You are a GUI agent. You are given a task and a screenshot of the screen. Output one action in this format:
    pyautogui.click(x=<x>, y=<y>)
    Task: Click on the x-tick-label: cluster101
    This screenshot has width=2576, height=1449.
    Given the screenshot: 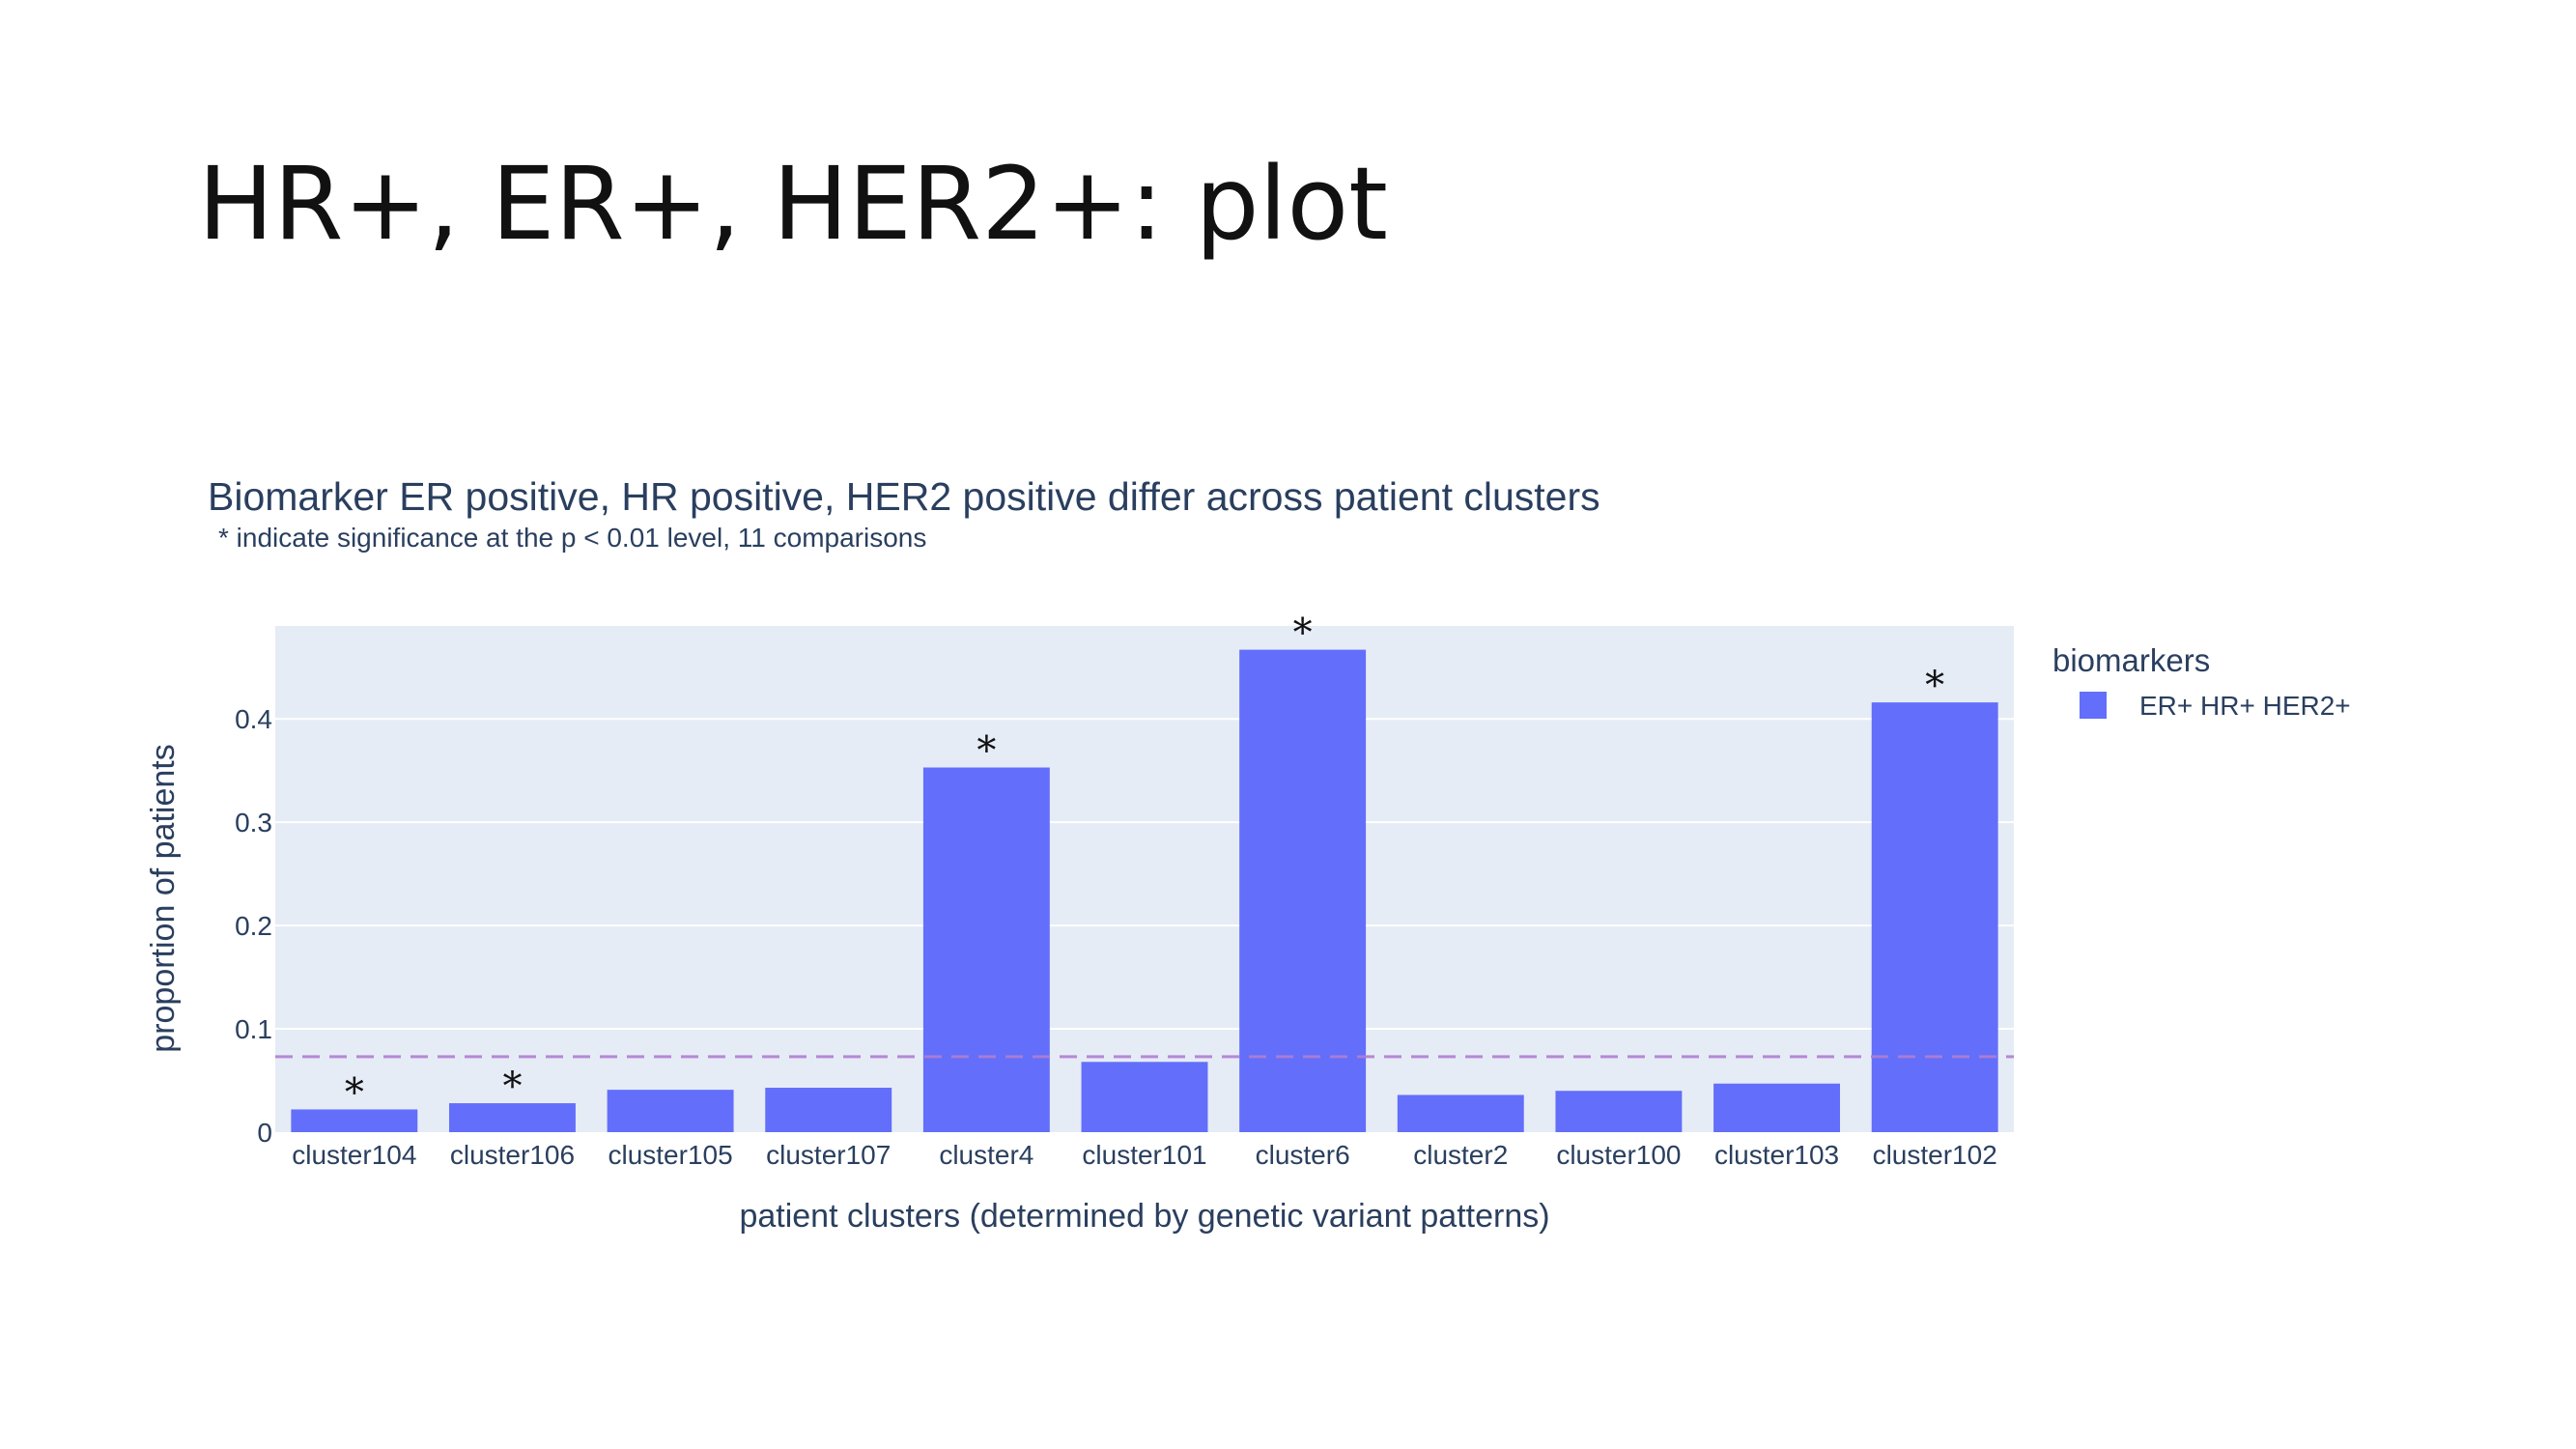 What is the action you would take?
    pyautogui.click(x=1144, y=1155)
    